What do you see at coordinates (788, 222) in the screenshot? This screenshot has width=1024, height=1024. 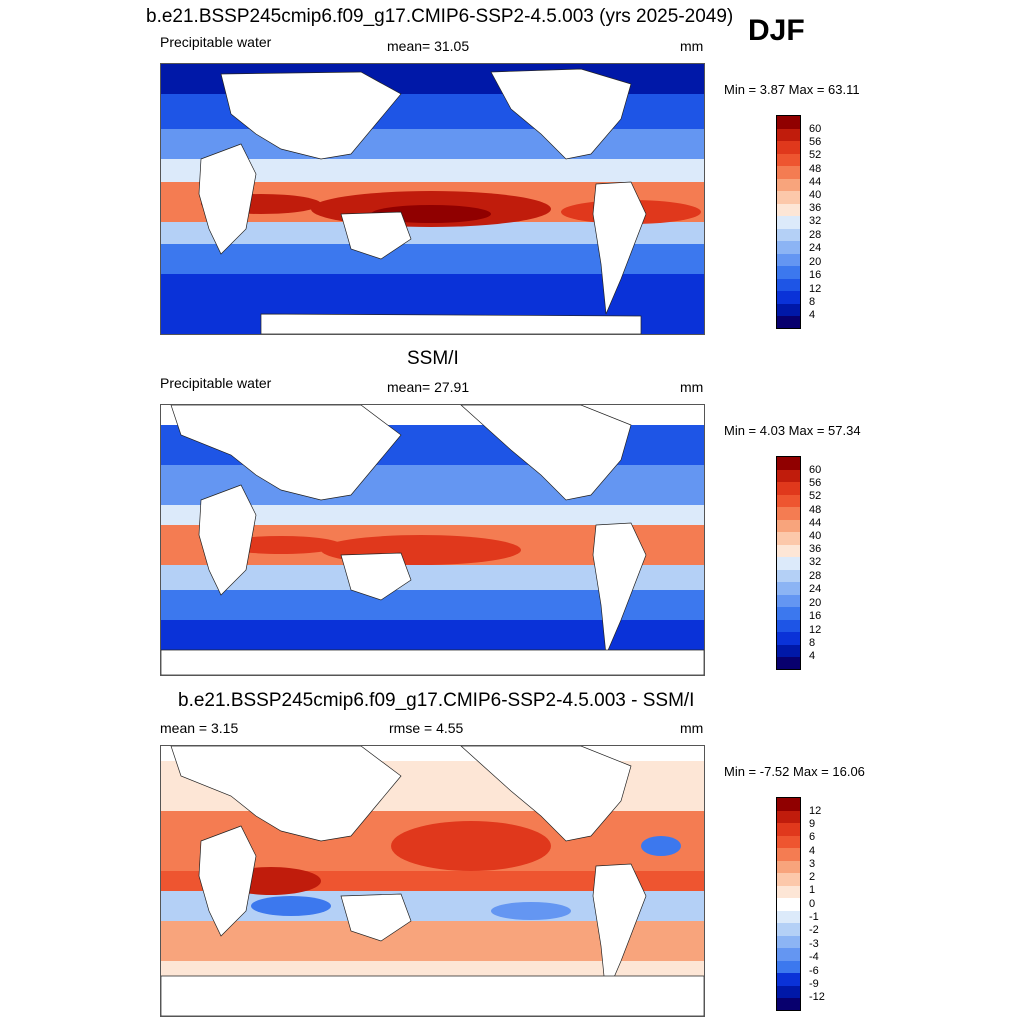 I see `panel1-colorbar` at bounding box center [788, 222].